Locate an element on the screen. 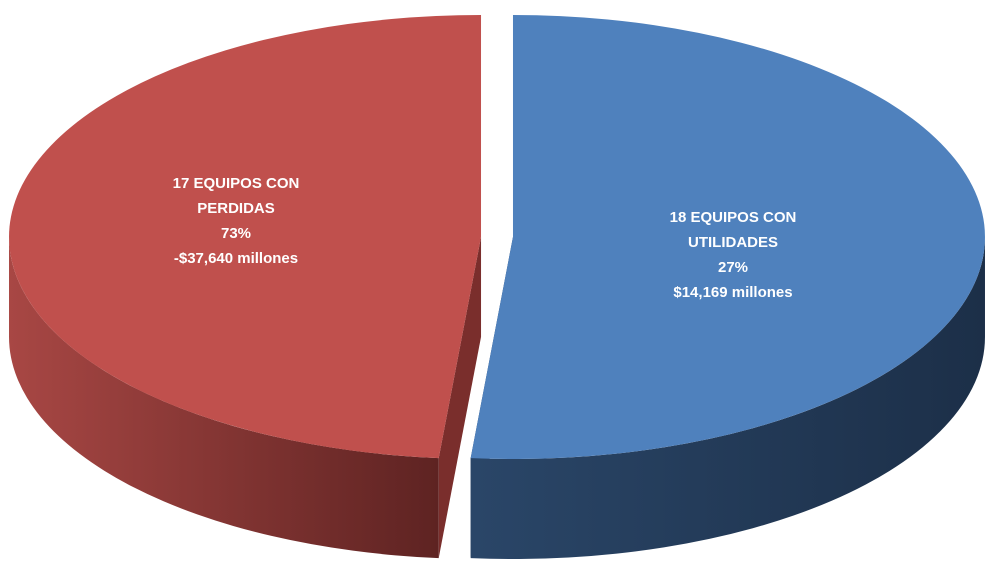  label-line: 17 EQUIPOS CON is located at coordinates (236, 183).